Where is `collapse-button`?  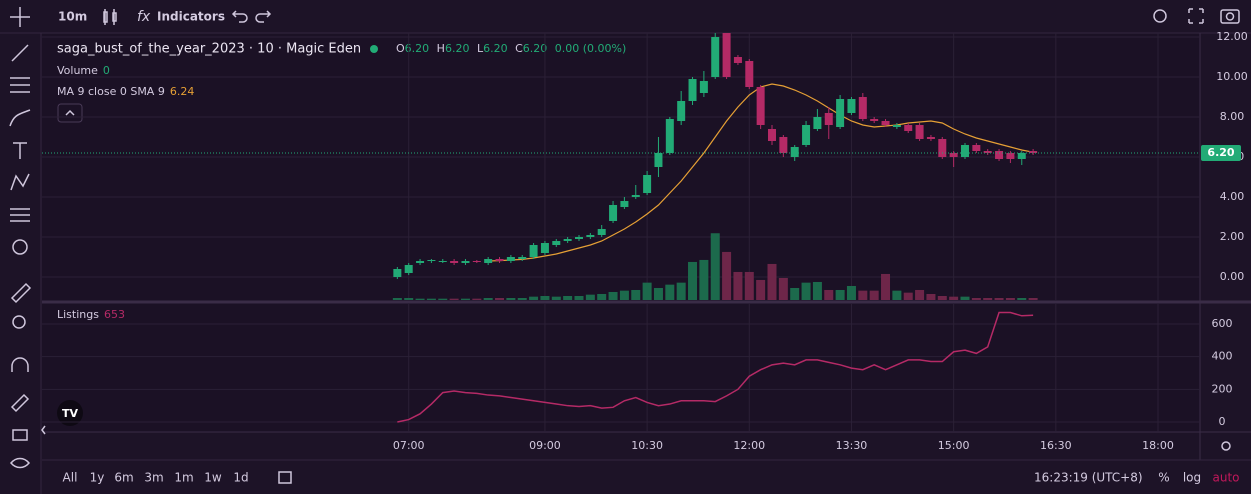 collapse-button is located at coordinates (70, 113).